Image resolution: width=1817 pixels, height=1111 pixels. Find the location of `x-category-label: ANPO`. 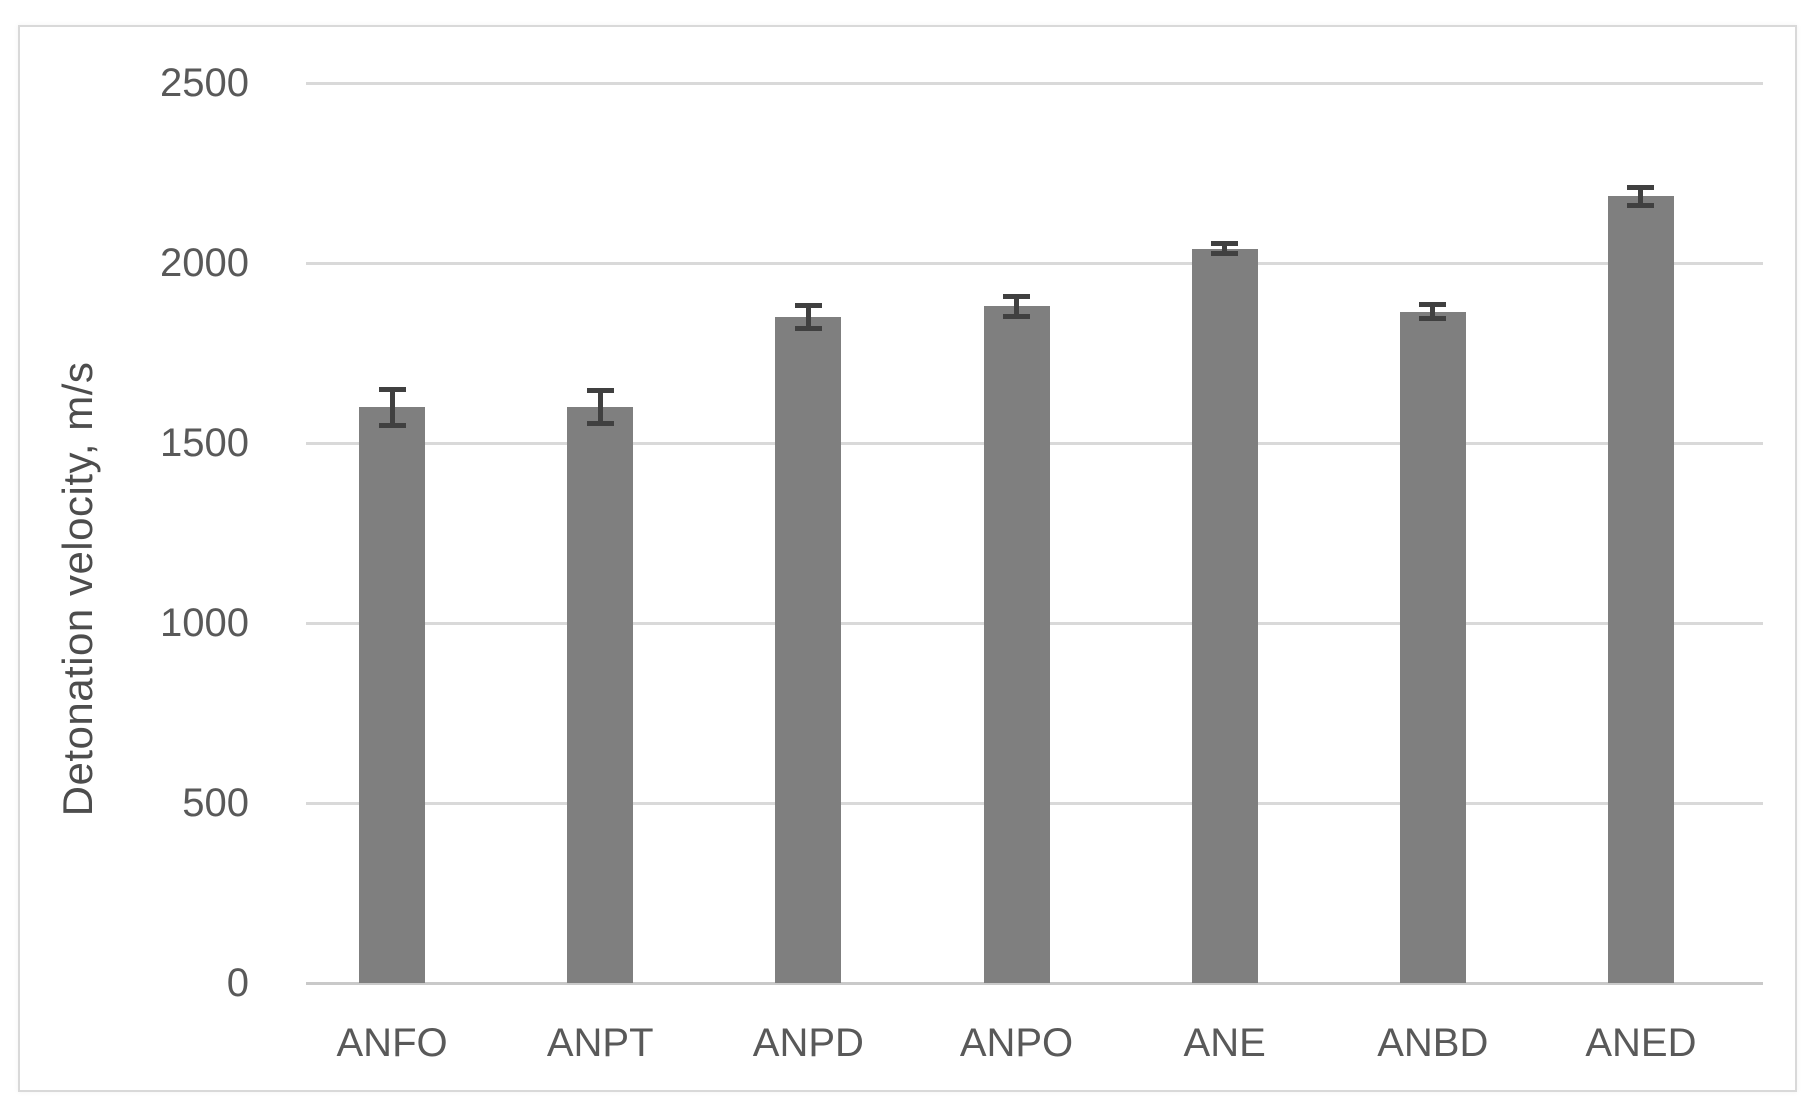

x-category-label: ANPO is located at coordinates (1016, 1043).